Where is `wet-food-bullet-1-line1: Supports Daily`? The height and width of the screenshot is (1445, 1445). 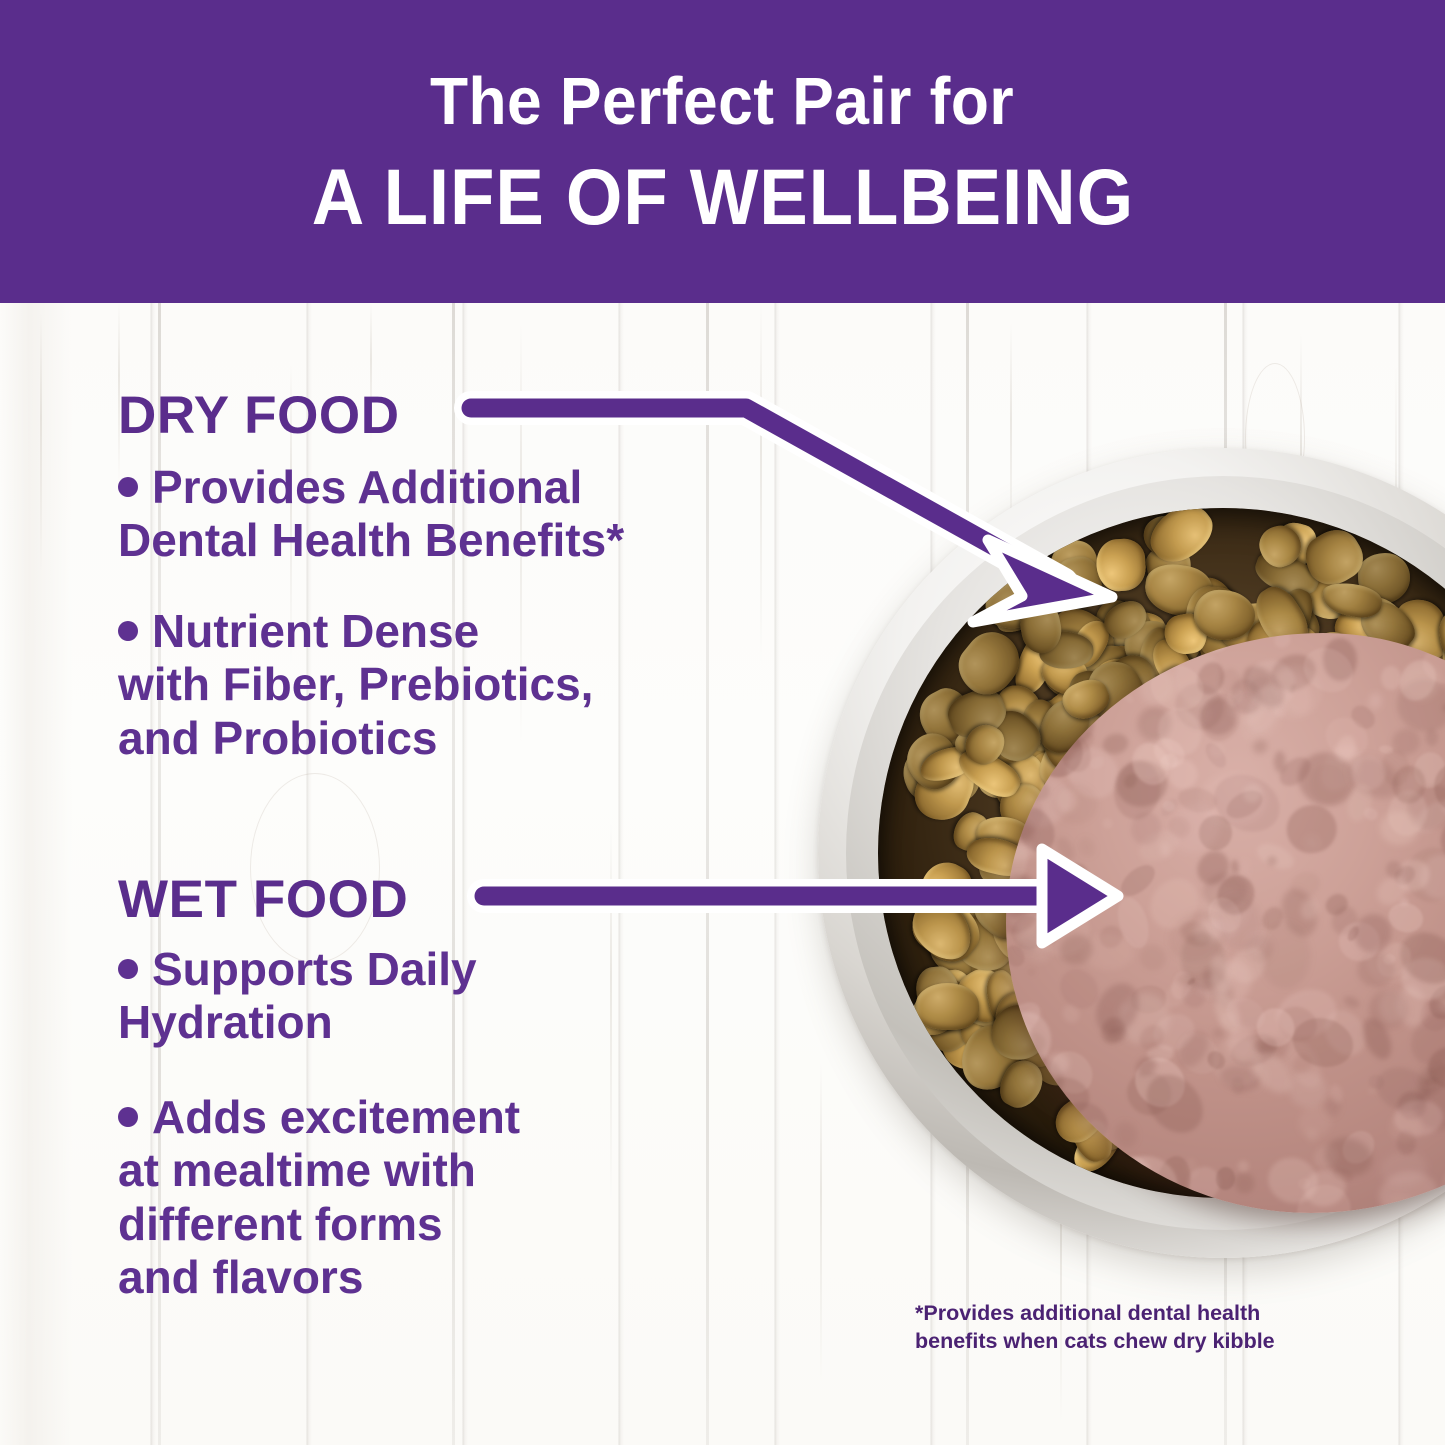
wet-food-bullet-1-line1: Supports Daily is located at coordinates (314, 969).